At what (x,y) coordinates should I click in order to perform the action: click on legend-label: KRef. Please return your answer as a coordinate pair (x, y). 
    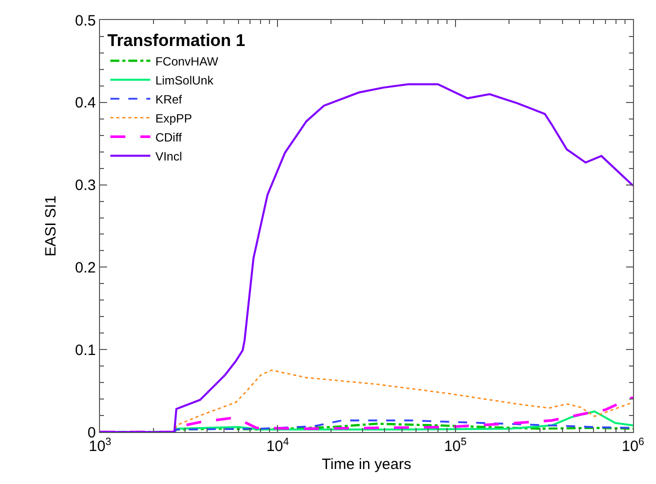
    Looking at the image, I should click on (169, 99).